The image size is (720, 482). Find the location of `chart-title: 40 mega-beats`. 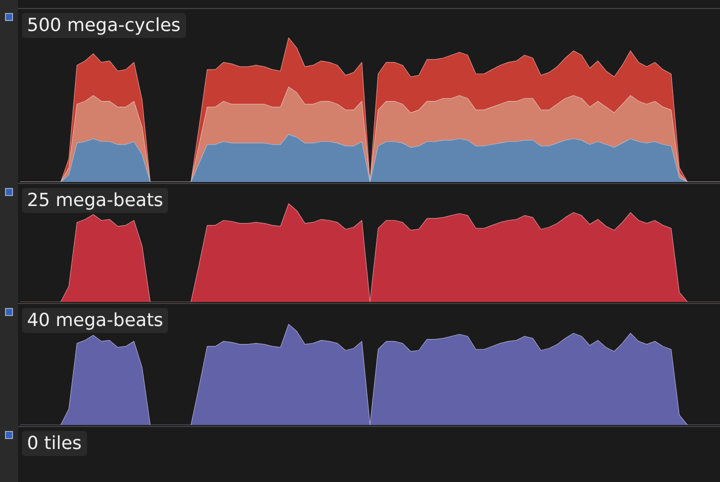

chart-title: 40 mega-beats is located at coordinates (95, 320).